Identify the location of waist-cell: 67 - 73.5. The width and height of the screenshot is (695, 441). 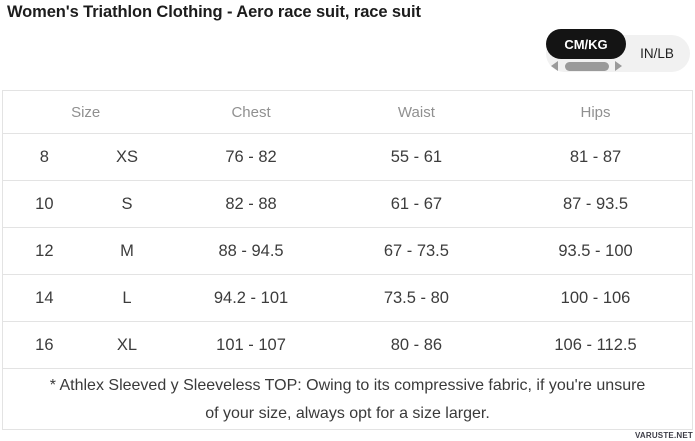
(416, 250).